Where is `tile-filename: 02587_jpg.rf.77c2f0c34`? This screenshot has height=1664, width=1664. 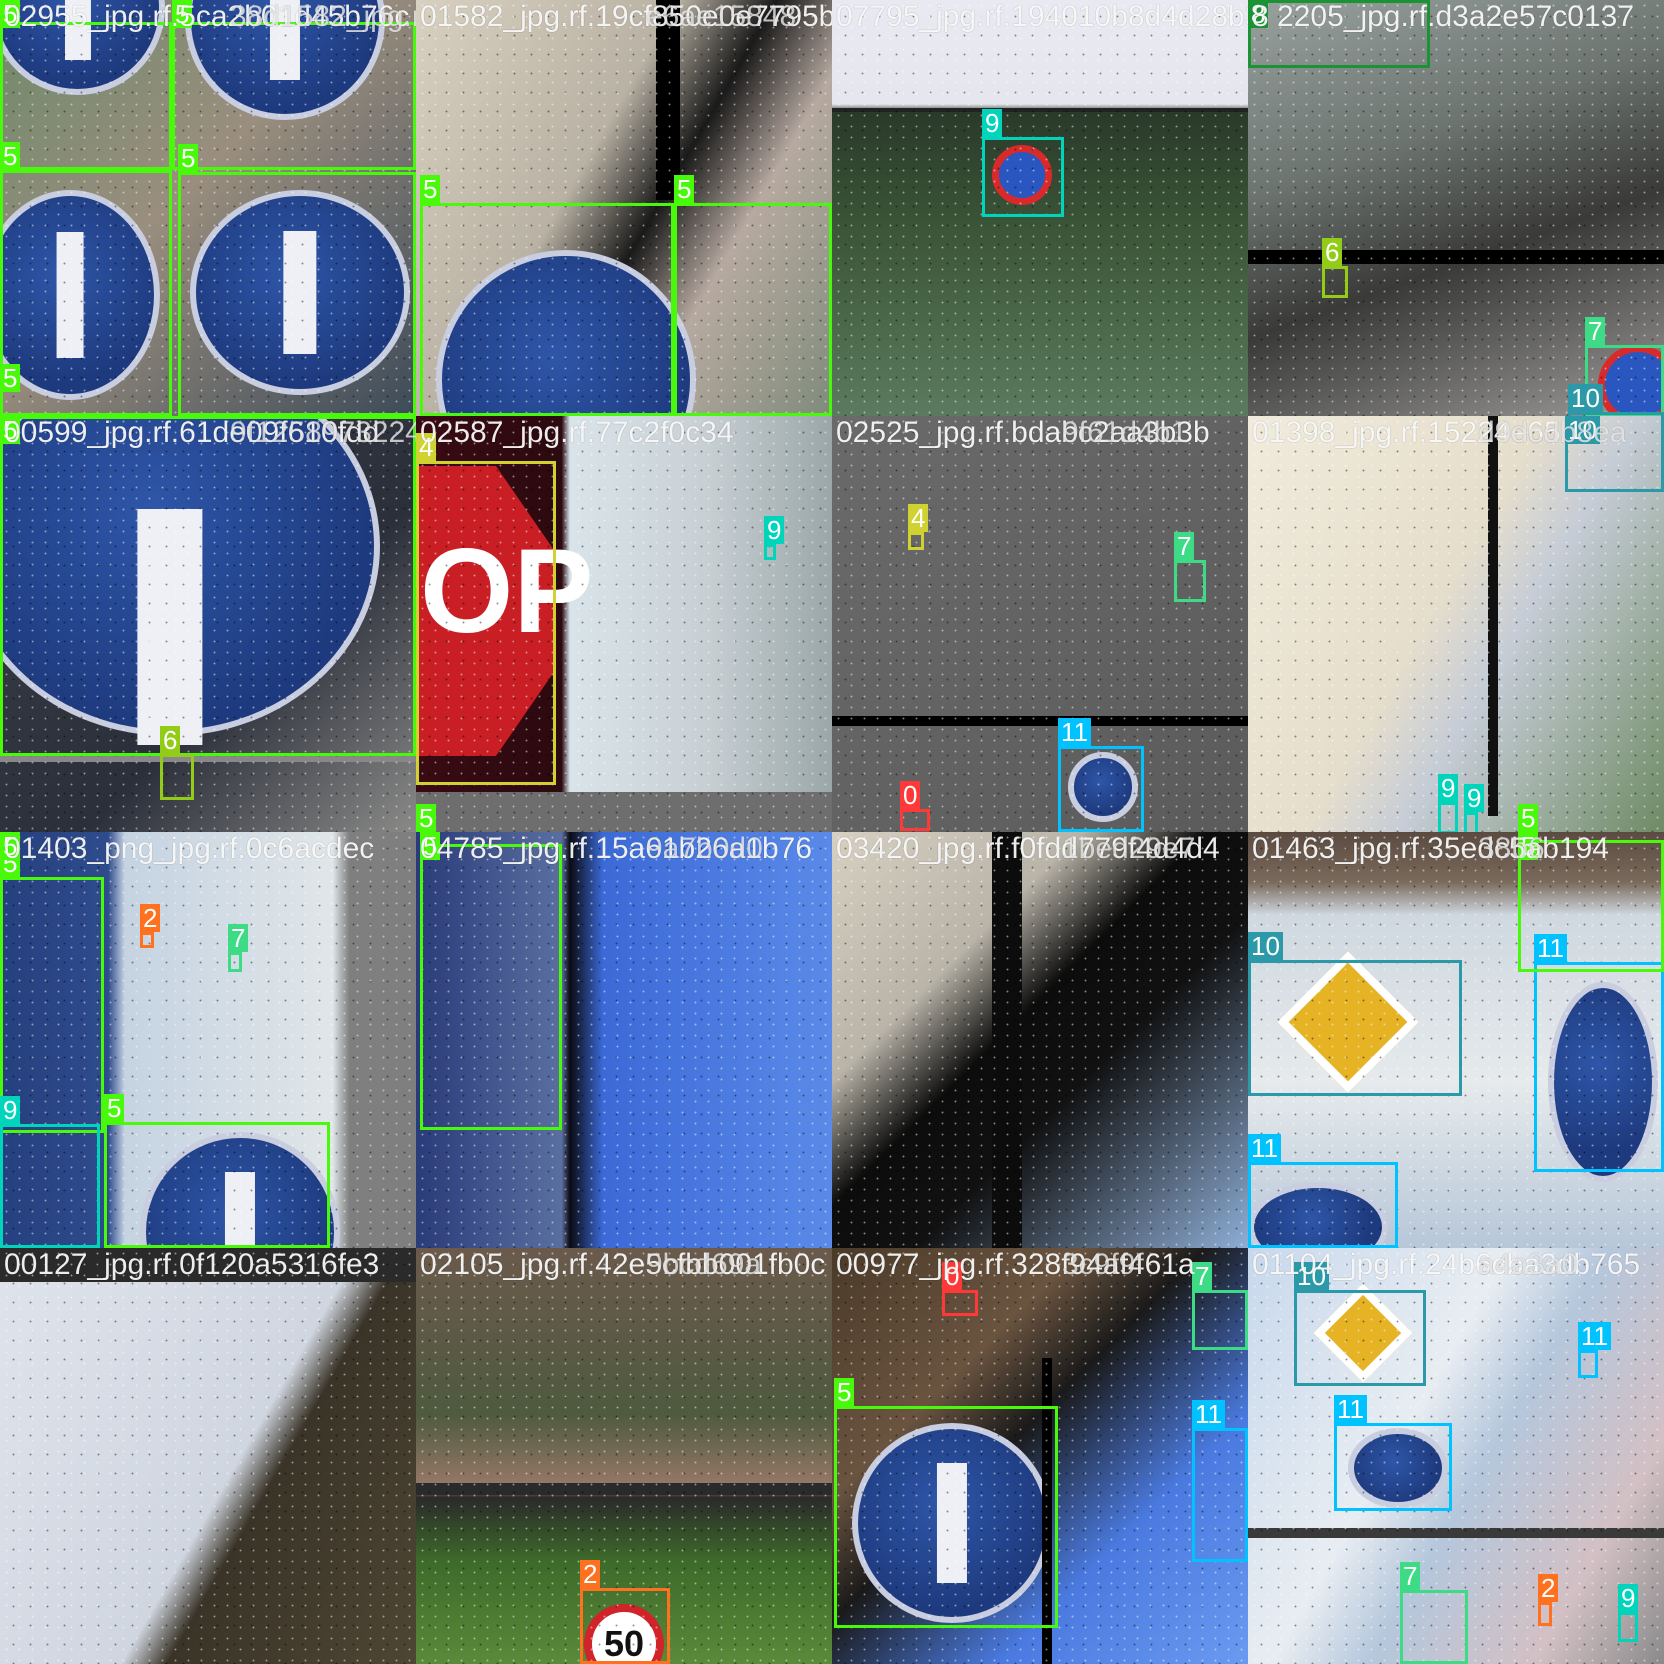
tile-filename: 02587_jpg.rf.77c2f0c34 is located at coordinates (577, 432).